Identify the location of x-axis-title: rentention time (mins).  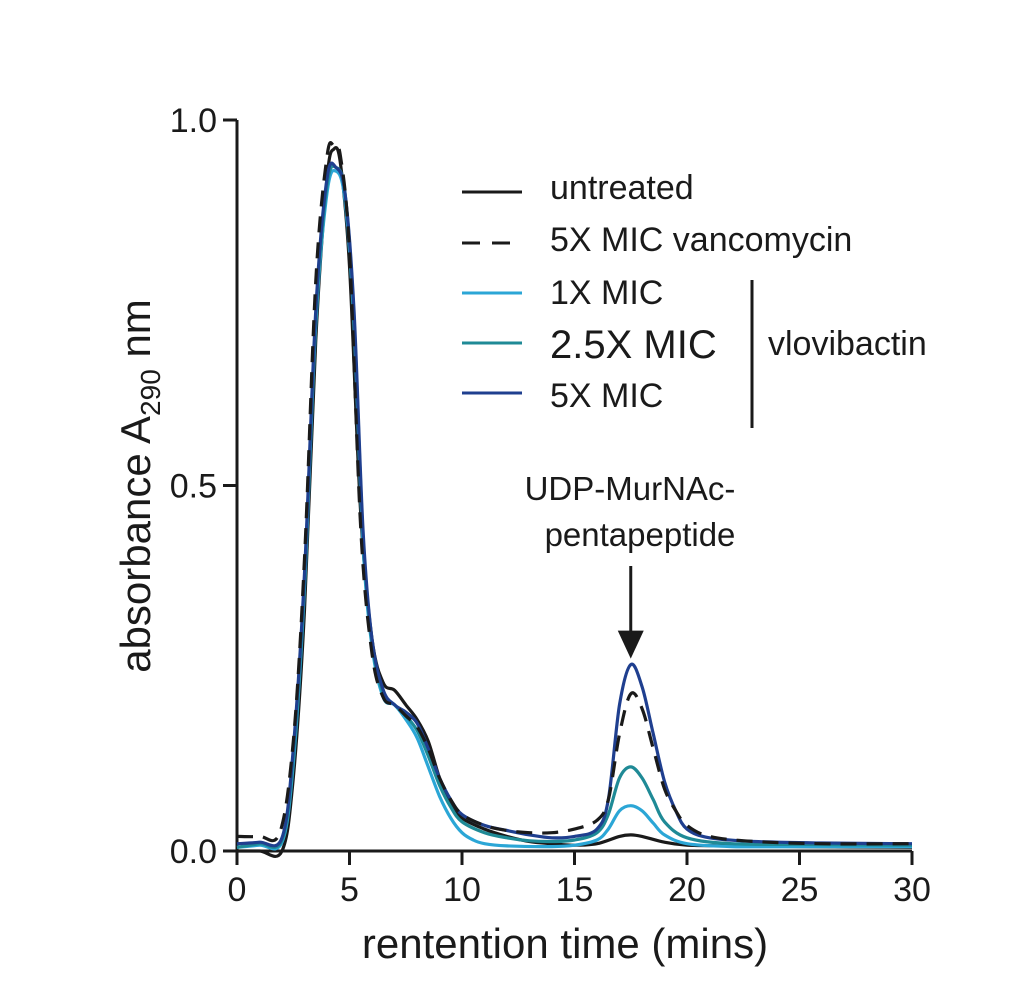
(565, 943).